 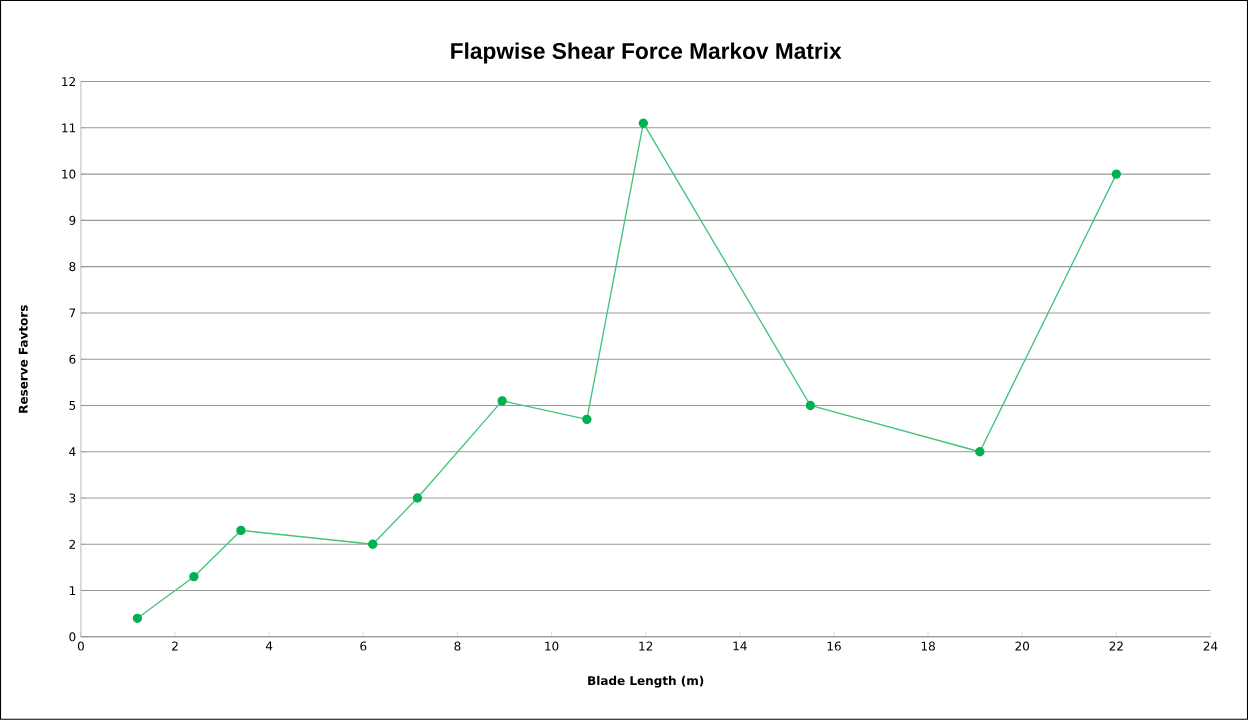 I want to click on x-tick-label: 10, so click(x=552, y=646).